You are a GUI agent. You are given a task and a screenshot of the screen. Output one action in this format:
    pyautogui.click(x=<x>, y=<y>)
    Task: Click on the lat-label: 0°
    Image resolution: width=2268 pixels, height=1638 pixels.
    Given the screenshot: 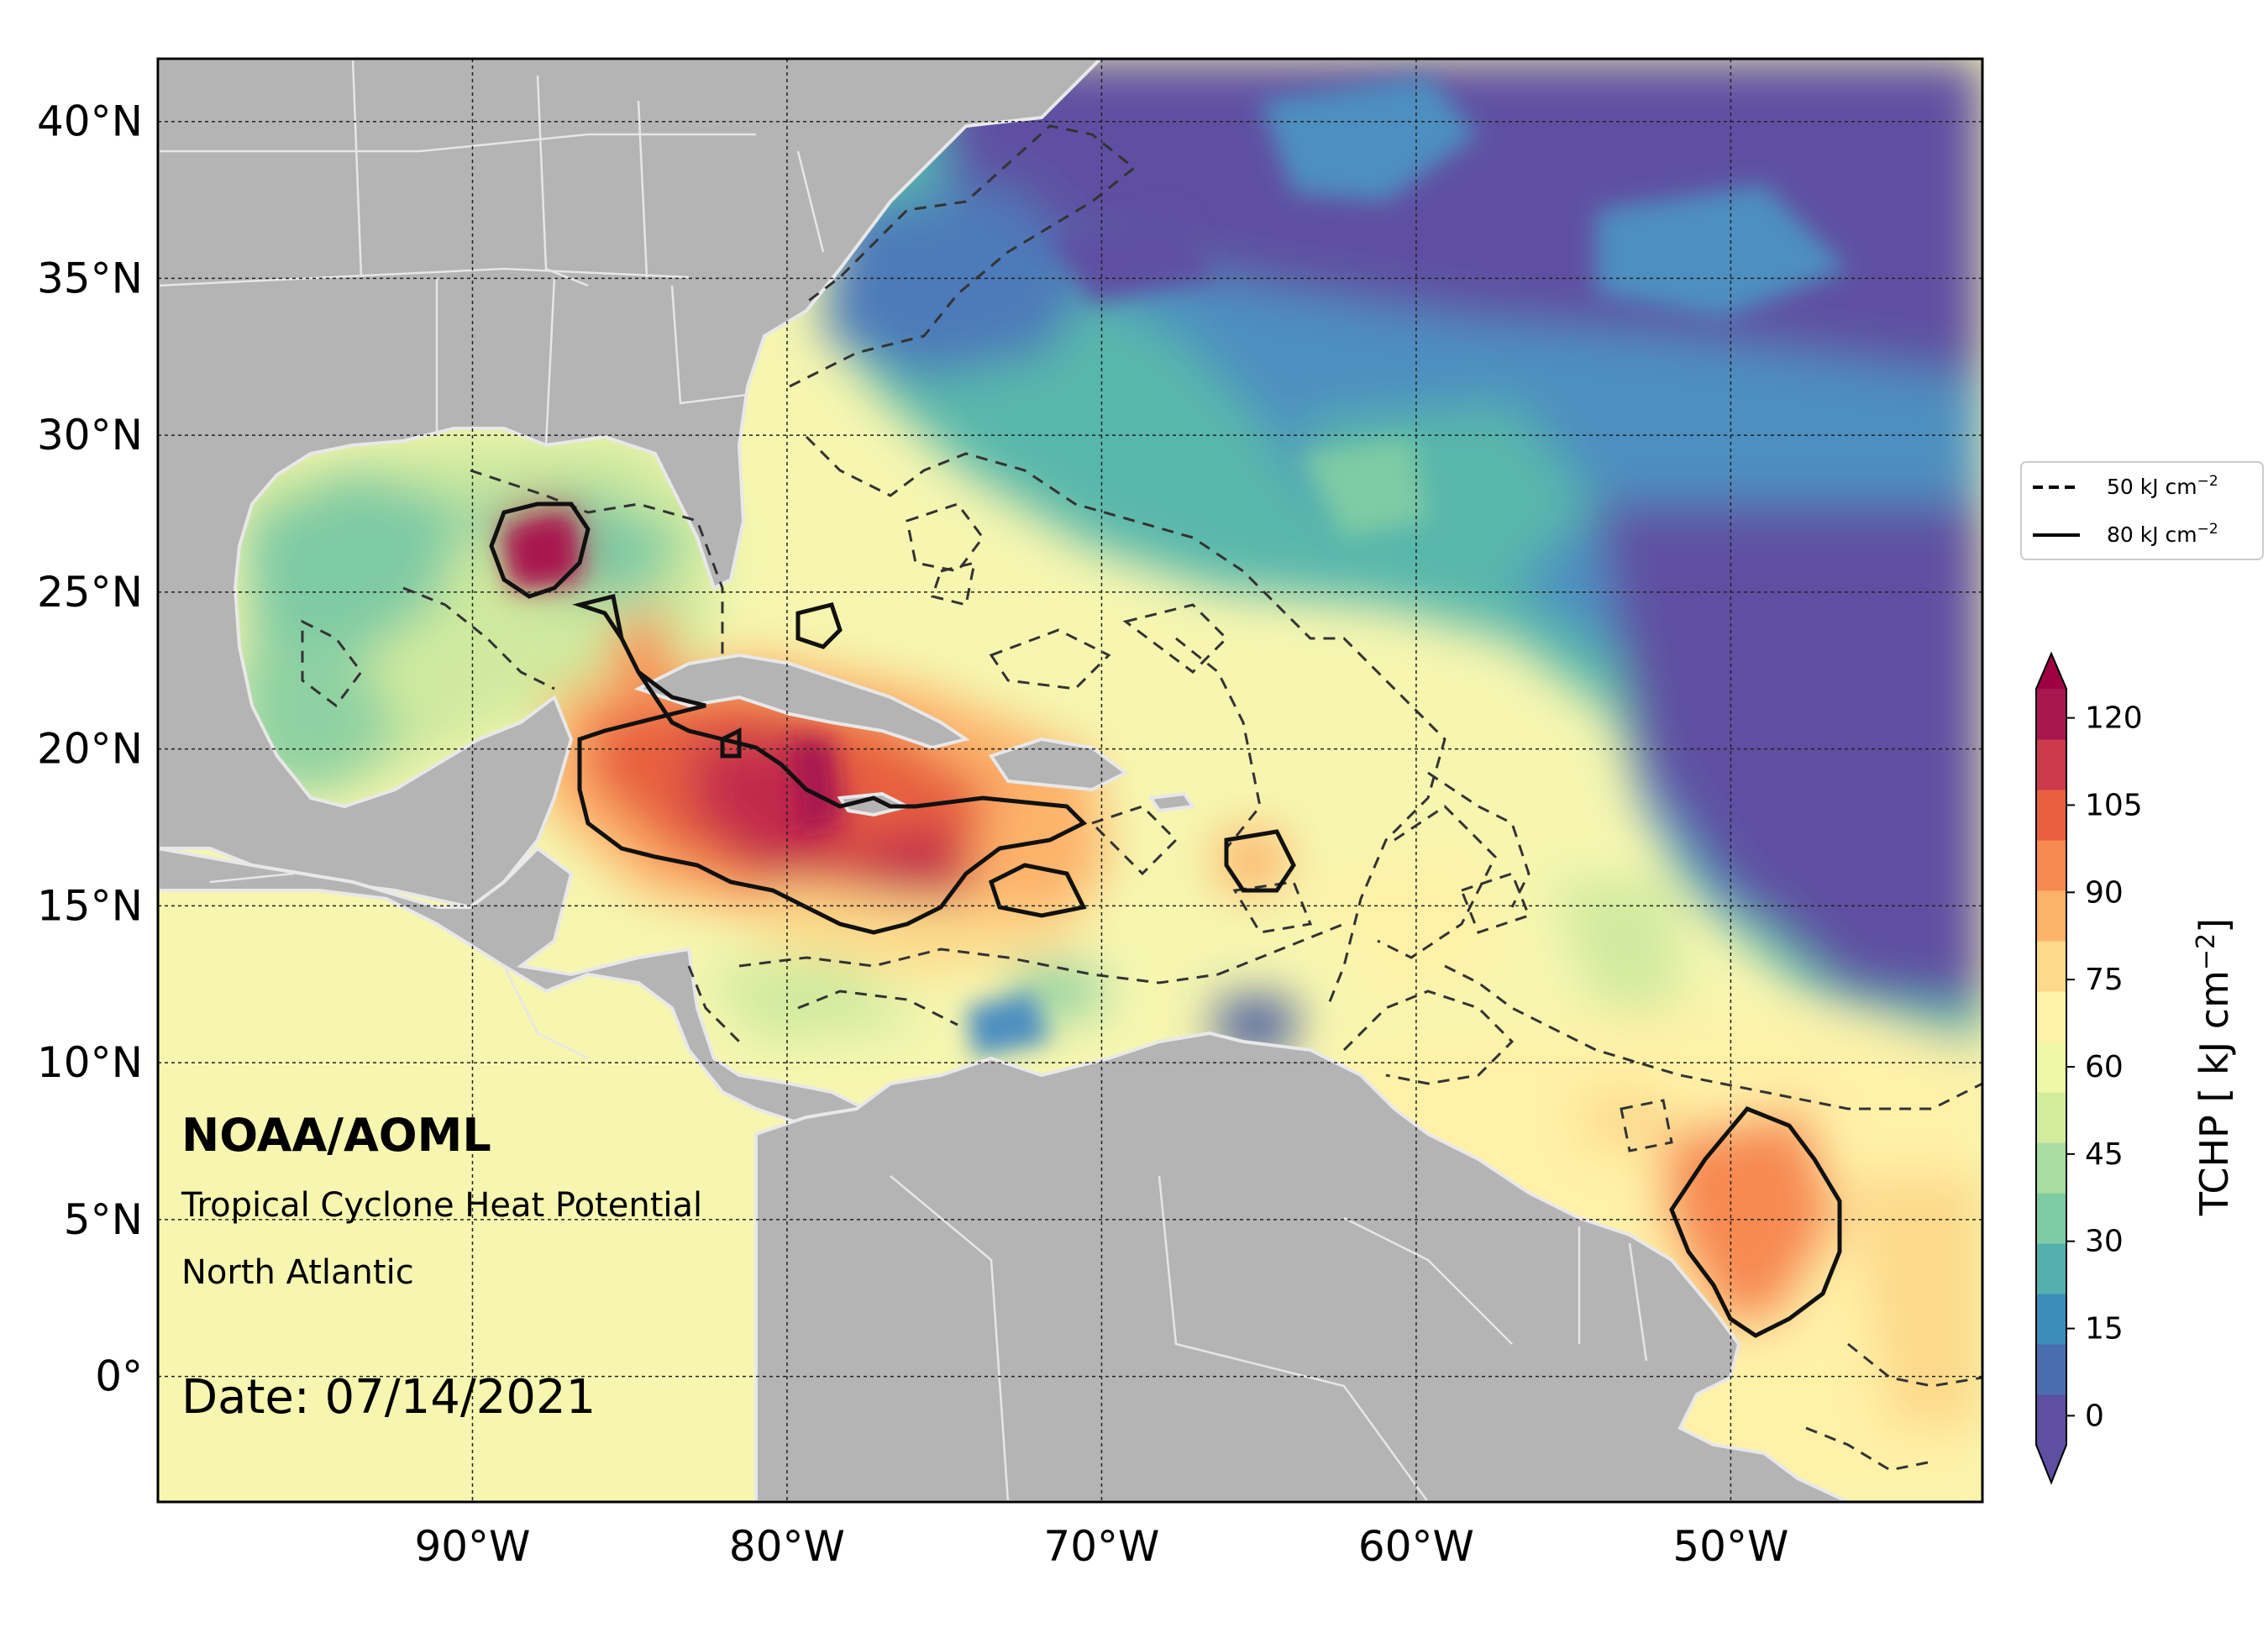 What is the action you would take?
    pyautogui.click(x=119, y=1376)
    